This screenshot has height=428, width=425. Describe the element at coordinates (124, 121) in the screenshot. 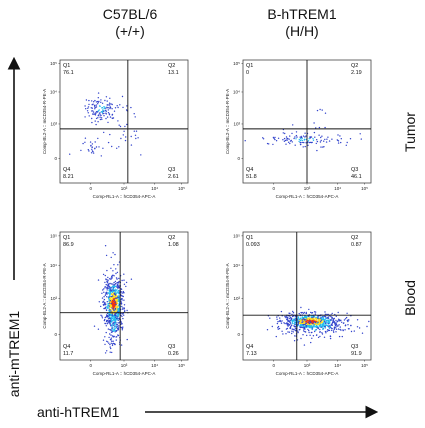

I see `panel-frame` at that location.